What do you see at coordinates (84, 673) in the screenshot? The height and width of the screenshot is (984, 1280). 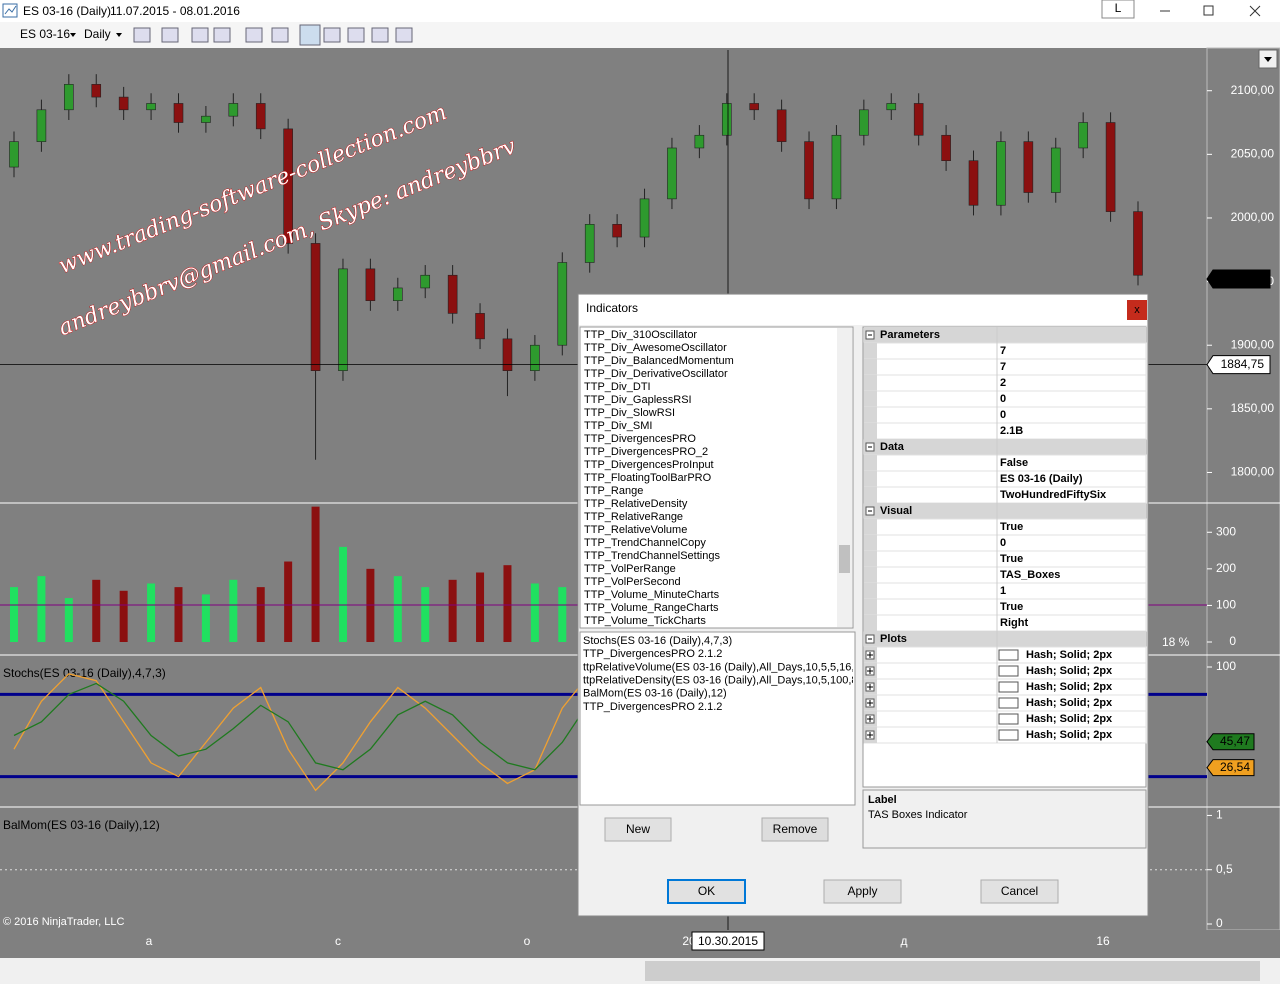 I see `panel-title: Stochs(ES 03-16 (Daily),4,7,3)` at bounding box center [84, 673].